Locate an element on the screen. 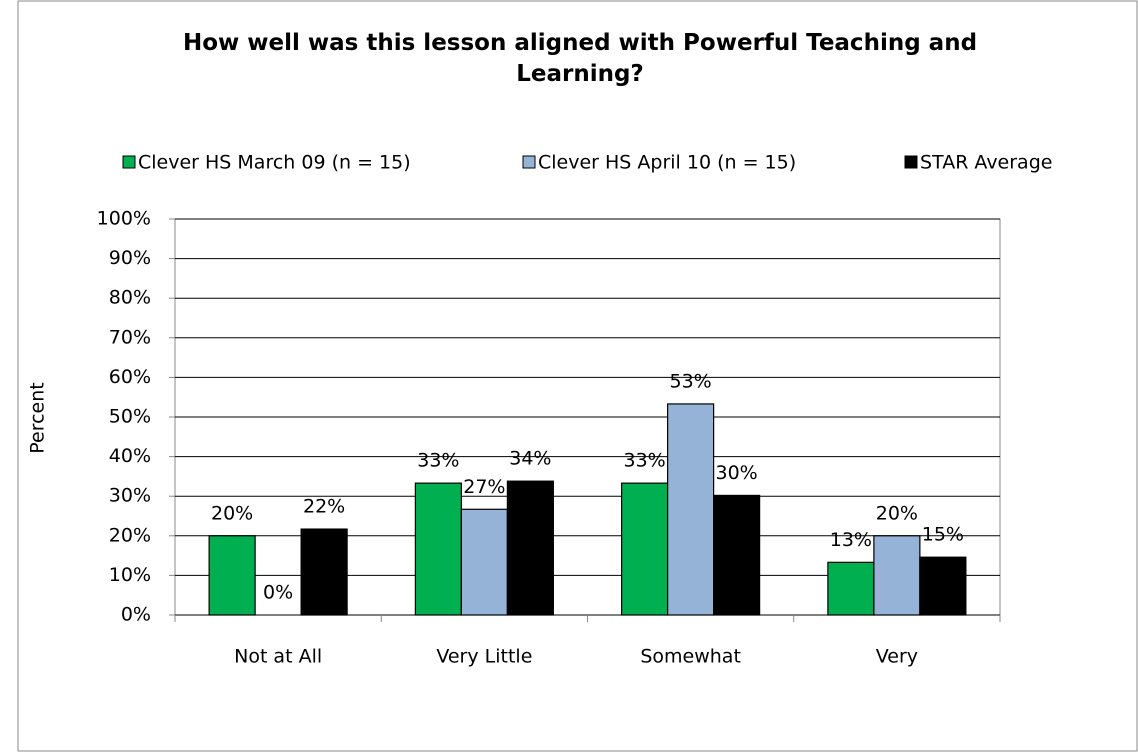 The width and height of the screenshot is (1138, 752). data-label: 27% is located at coordinates (484, 487).